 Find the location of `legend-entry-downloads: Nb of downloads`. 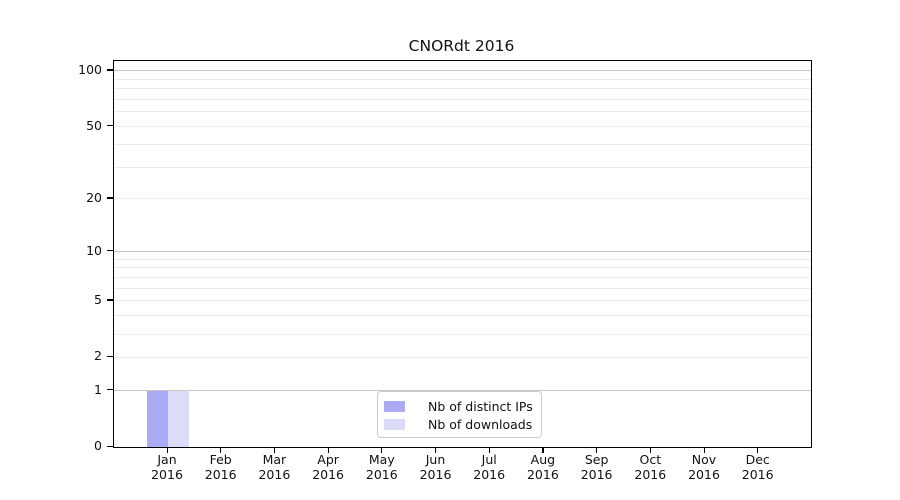

legend-entry-downloads: Nb of downloads is located at coordinates (458, 424).